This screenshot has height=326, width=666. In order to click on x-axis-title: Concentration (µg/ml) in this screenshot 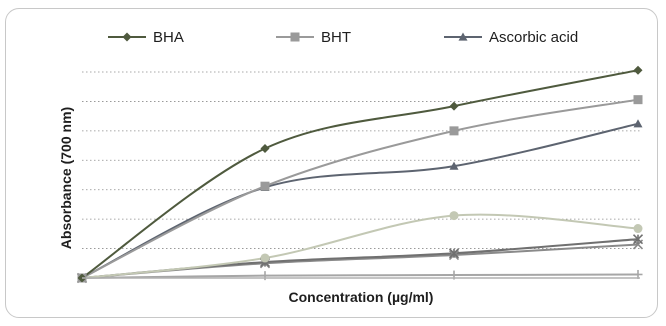, I will do `click(361, 297)`.